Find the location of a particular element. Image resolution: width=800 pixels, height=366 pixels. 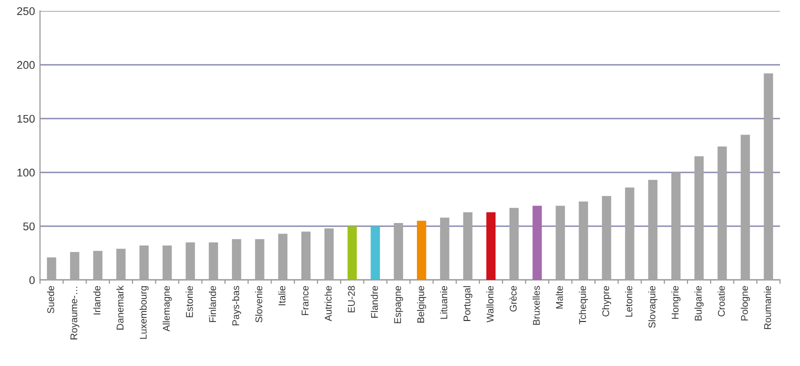

x-tick-label: Hongrie is located at coordinates (675, 302).